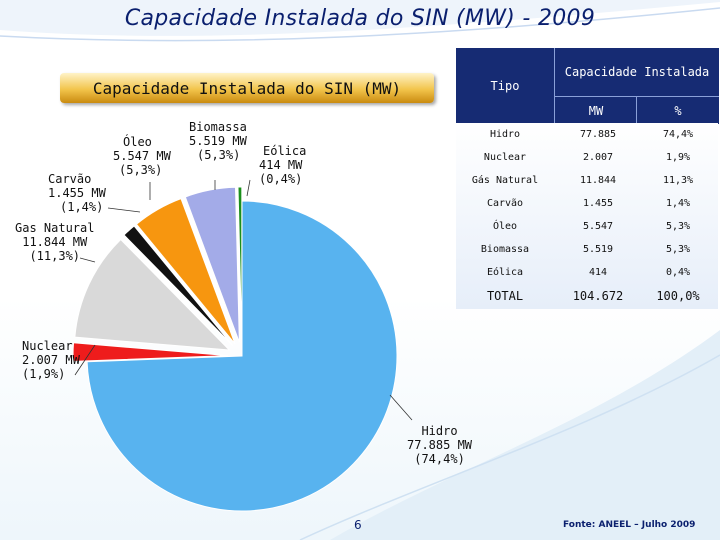 This screenshot has height=540, width=720. I want to click on main-title: Capacidade Instalada do SIN (MW) - 2009, so click(360, 18).